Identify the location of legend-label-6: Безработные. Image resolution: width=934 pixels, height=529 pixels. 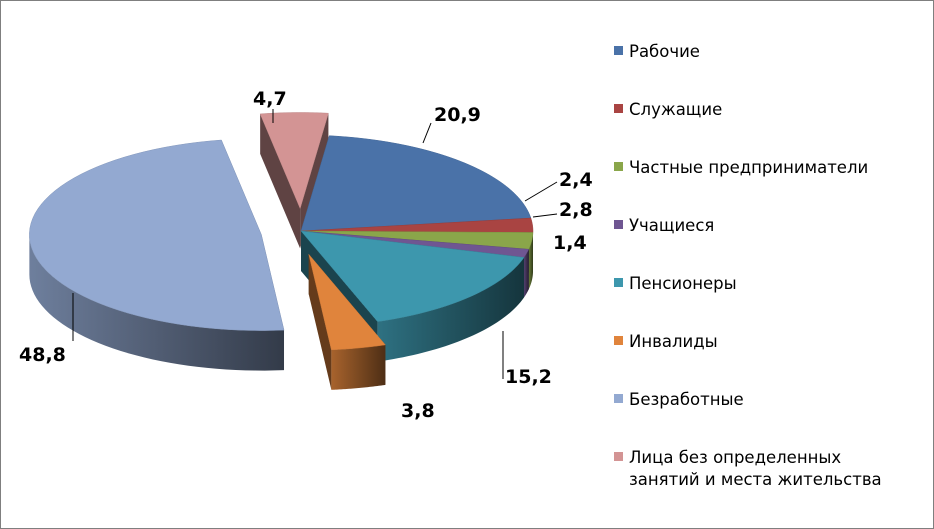
(686, 399).